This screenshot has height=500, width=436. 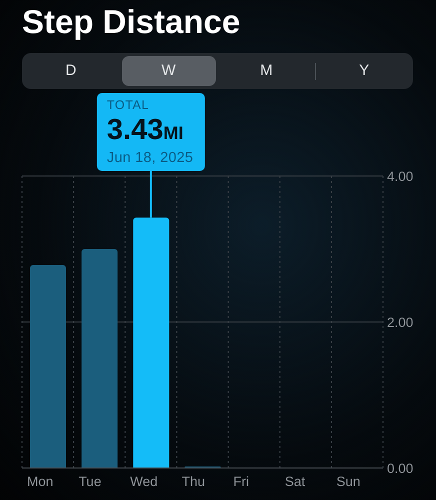 I want to click on y-tick-label: 2.00, so click(x=400, y=322).